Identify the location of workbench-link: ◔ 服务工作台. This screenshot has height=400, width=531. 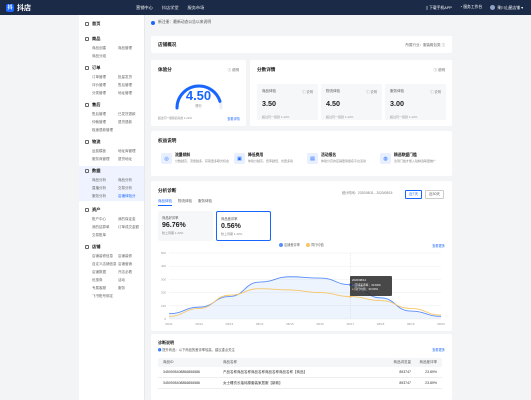
(471, 7).